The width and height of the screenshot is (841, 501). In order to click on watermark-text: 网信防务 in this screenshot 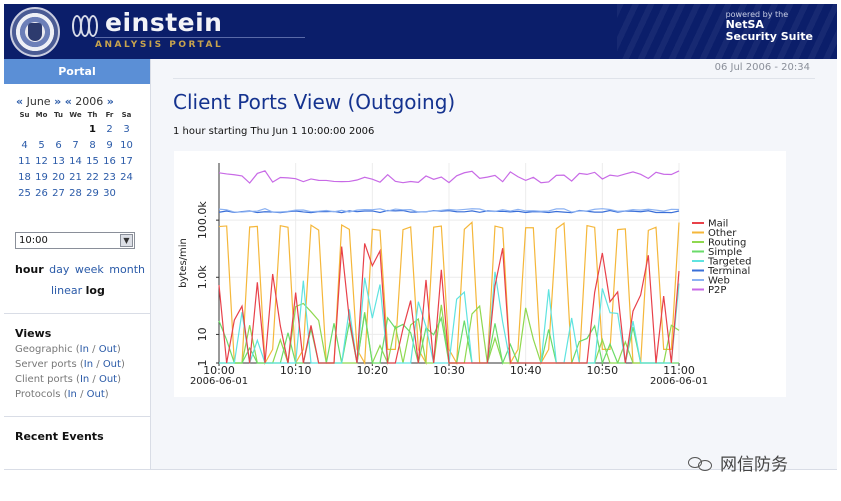, I will do `click(754, 465)`.